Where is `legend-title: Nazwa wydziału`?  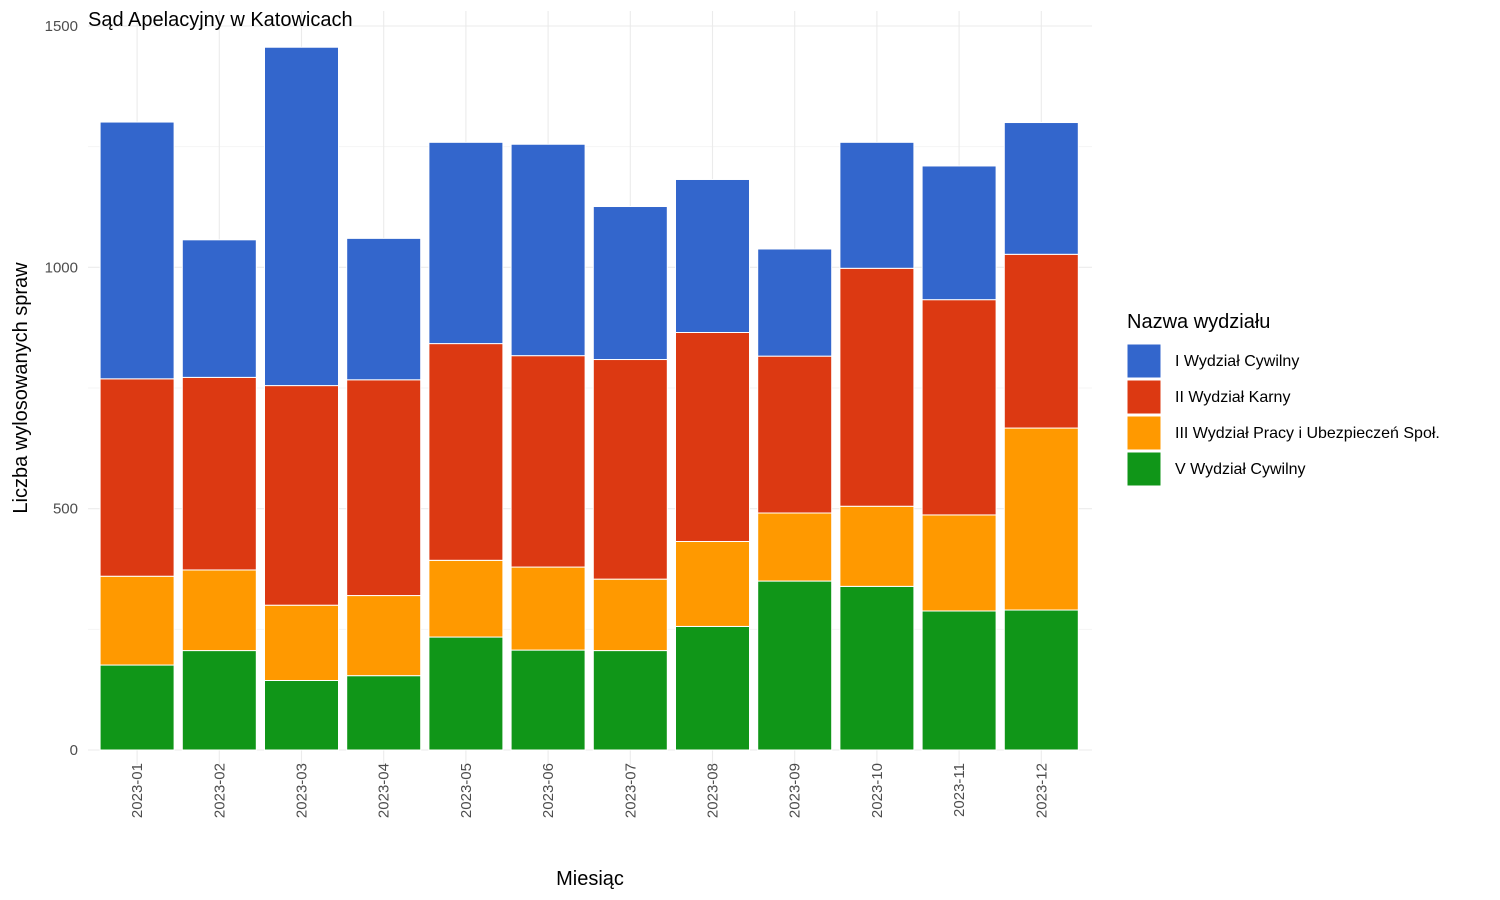
legend-title: Nazwa wydziału is located at coordinates (1198, 322).